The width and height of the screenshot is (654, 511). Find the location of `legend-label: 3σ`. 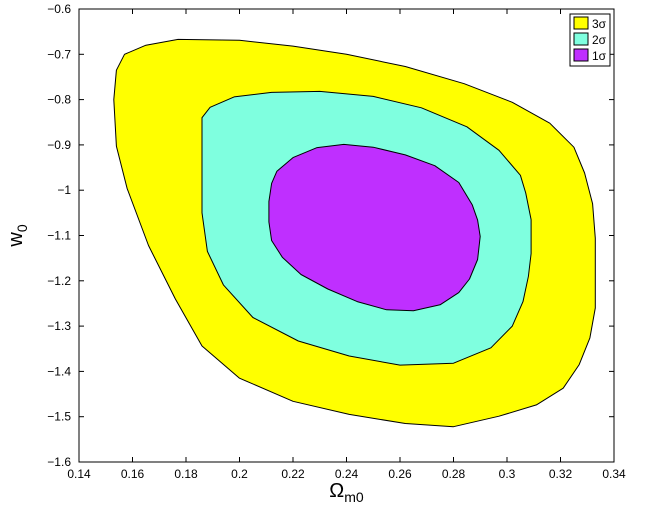

legend-label: 3σ is located at coordinates (599, 24).